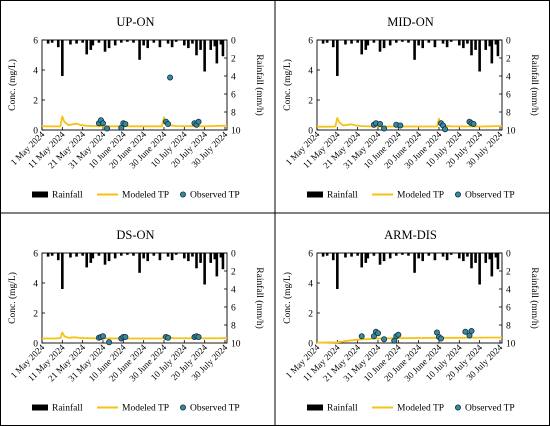  I want to click on panel-title: DS-ON, so click(135, 235).